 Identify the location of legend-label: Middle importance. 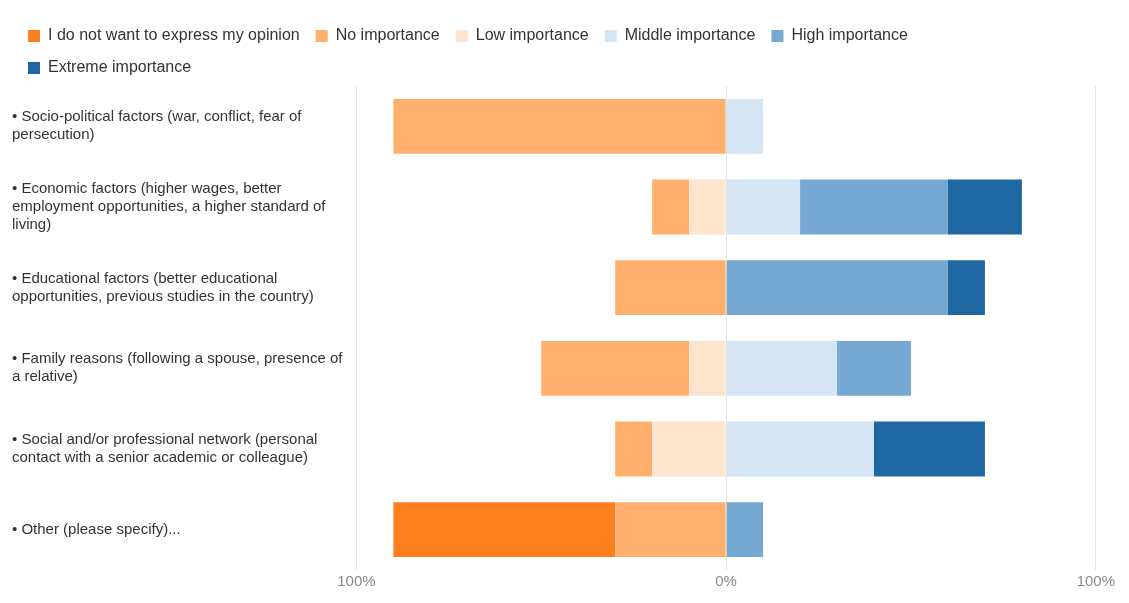
(690, 35).